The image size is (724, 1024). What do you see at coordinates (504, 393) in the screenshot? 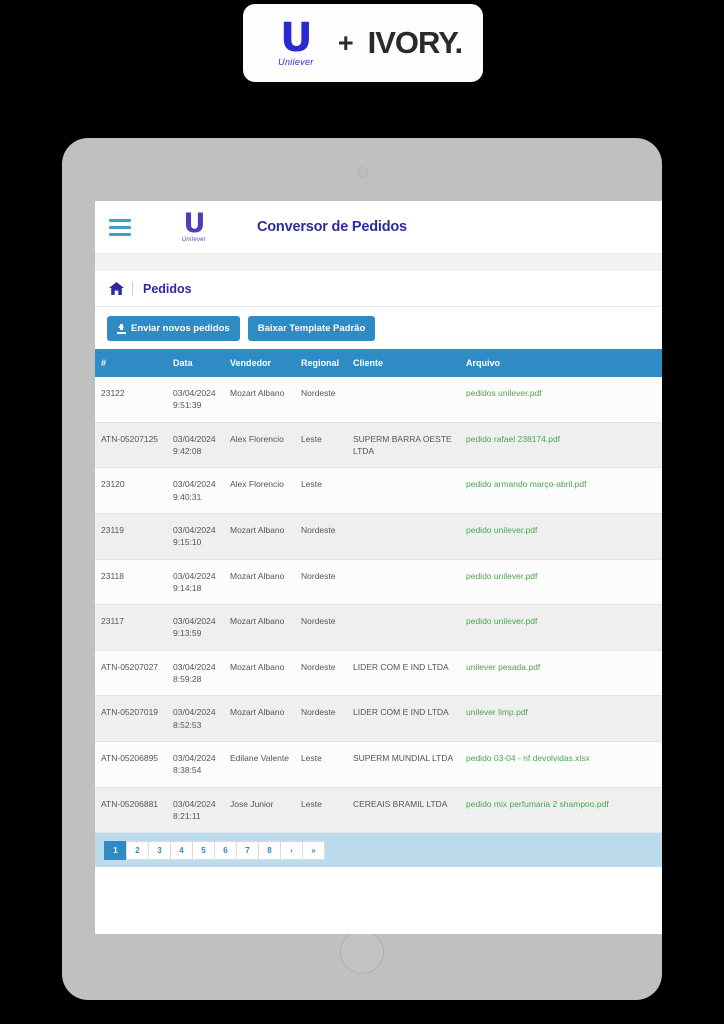
I see `file-link: pedidos unilever.pdf` at bounding box center [504, 393].